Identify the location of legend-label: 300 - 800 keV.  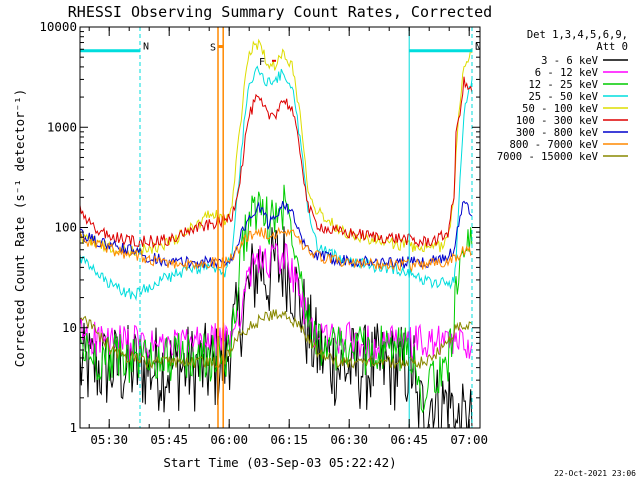
(557, 133).